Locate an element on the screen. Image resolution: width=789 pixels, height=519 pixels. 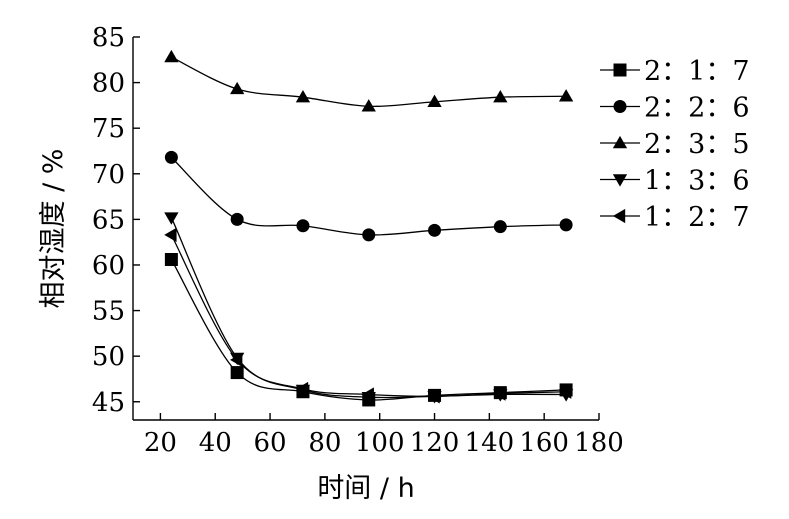
legend-item: 2：3：5 is located at coordinates (675, 144).